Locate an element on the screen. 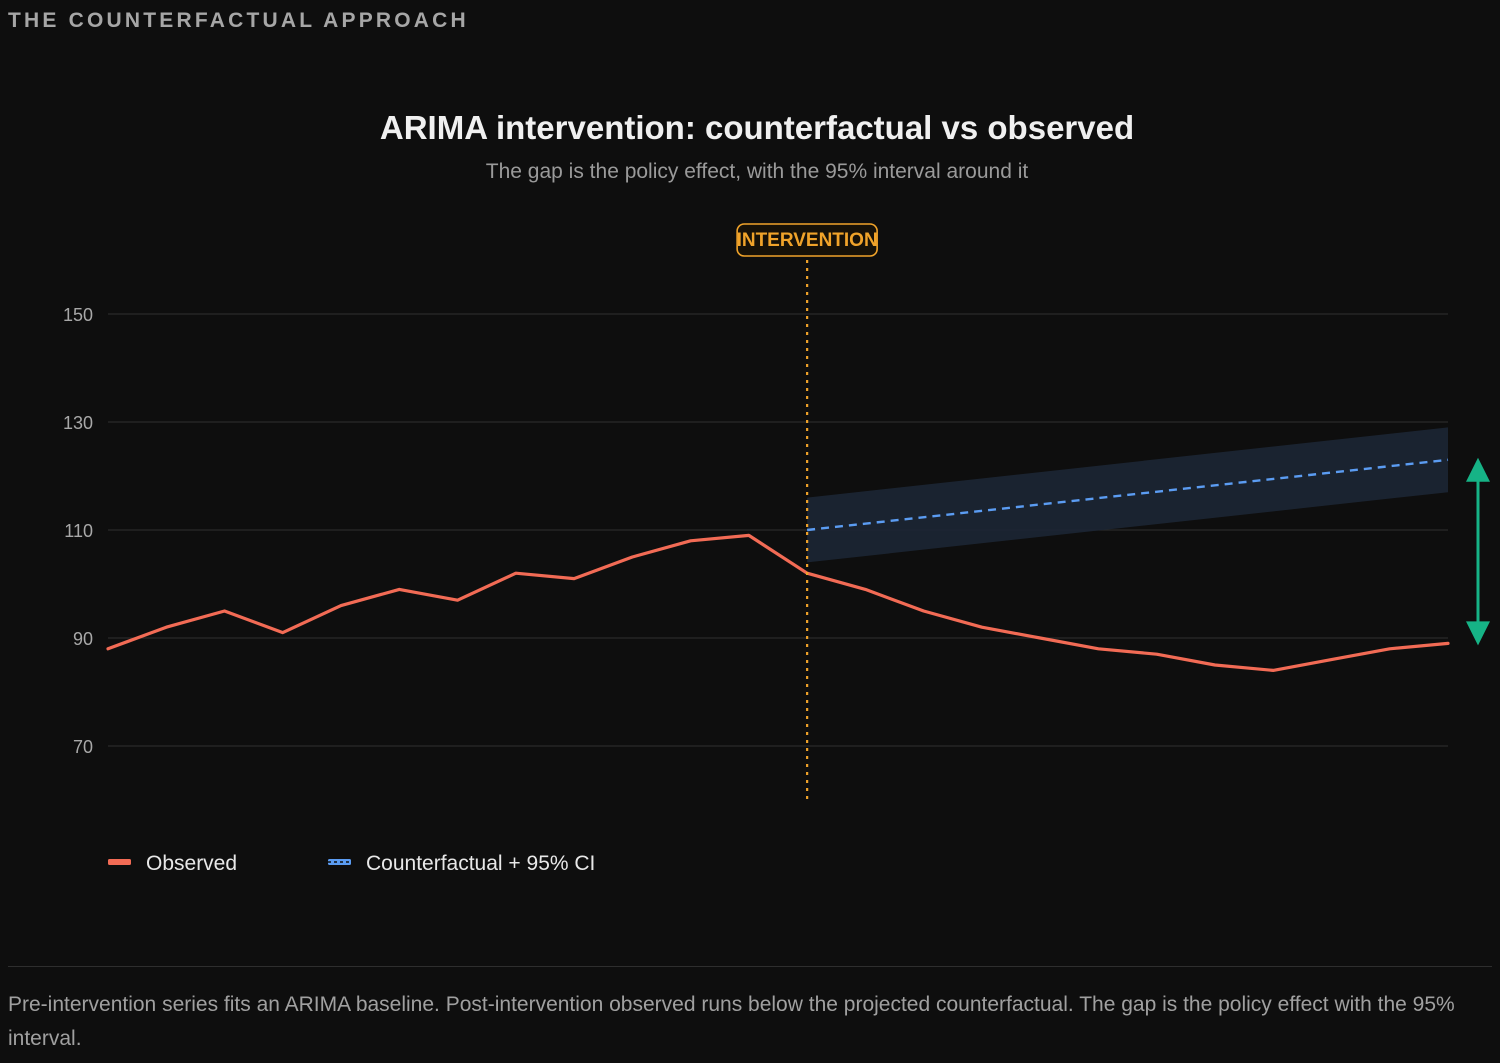 The height and width of the screenshot is (1063, 1500). legend-item-counterfactual: Counterfactual + 95% CI is located at coordinates (461, 863).